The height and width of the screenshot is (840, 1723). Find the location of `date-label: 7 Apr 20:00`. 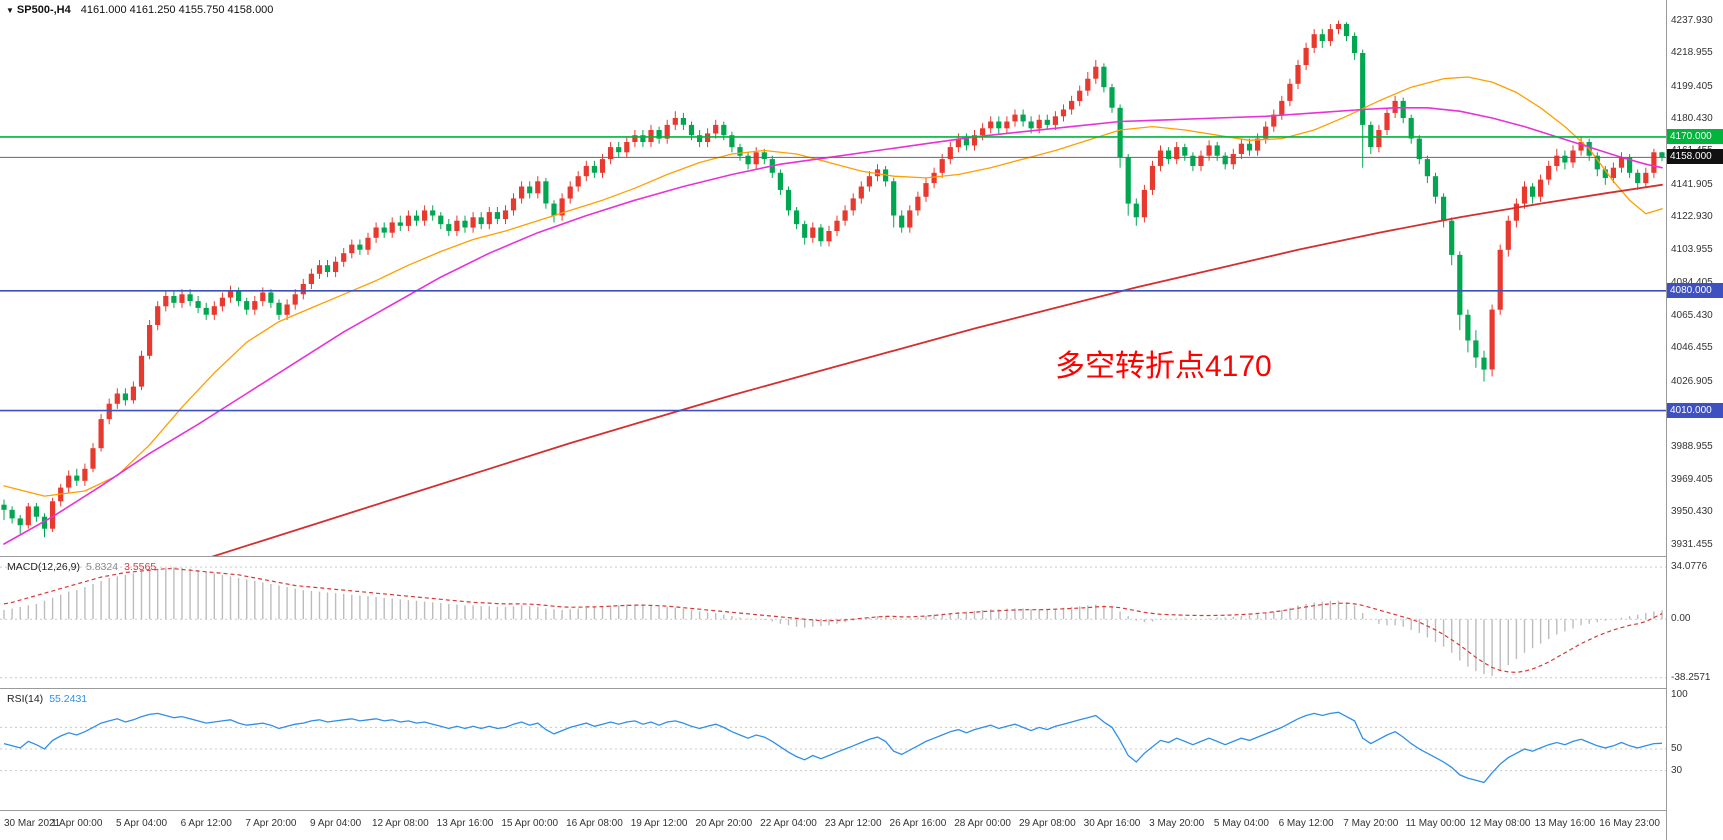

date-label: 7 Apr 20:00 is located at coordinates (271, 823).